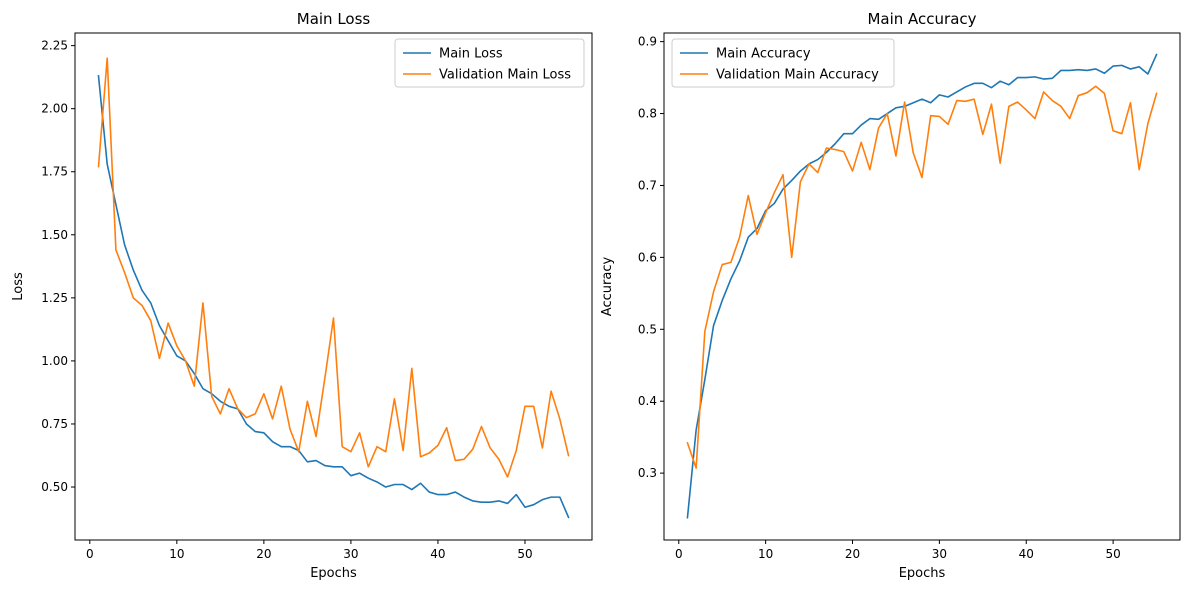  I want to click on legend: Main Loss Validation Main Loss, so click(489, 63).